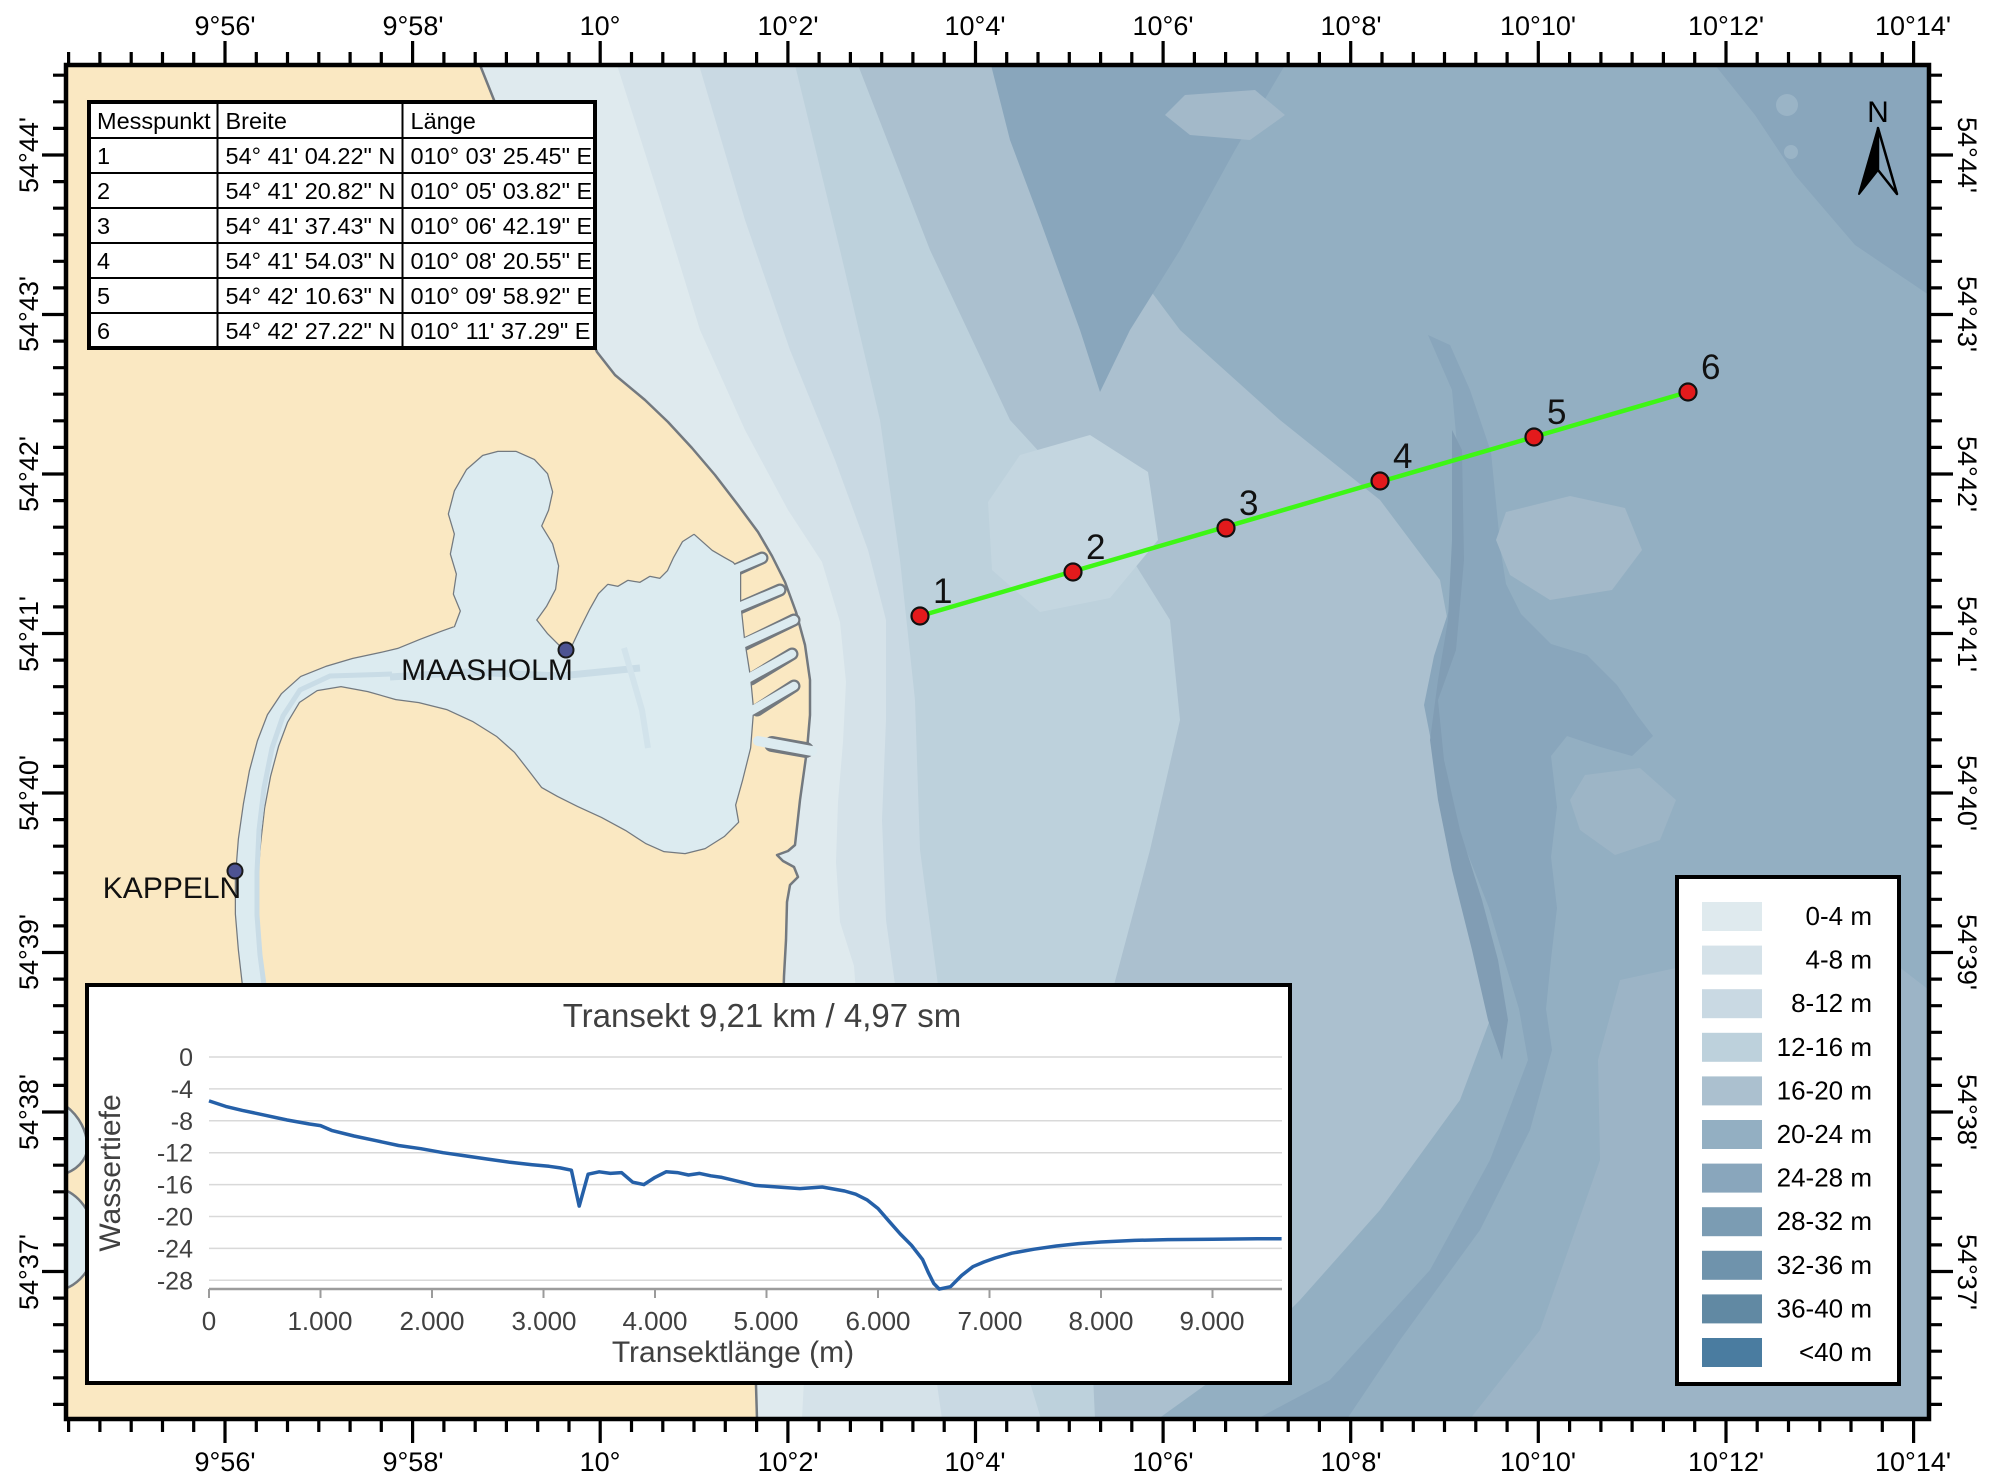 The width and height of the screenshot is (2000, 1480). Describe the element at coordinates (311, 226) in the screenshot. I see `svg-text: 54° 41' 37.43" N` at that location.